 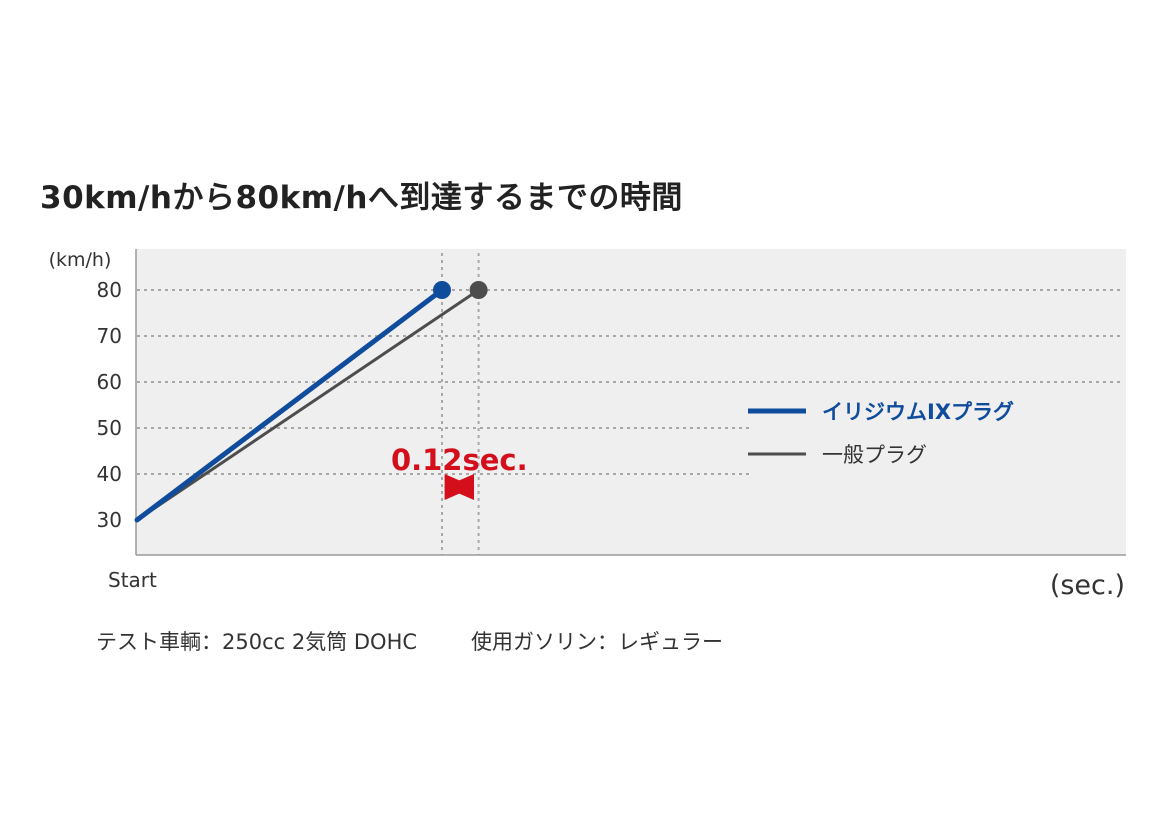 What do you see at coordinates (874, 455) in the screenshot?
I see `legend-label: 一般プラグ` at bounding box center [874, 455].